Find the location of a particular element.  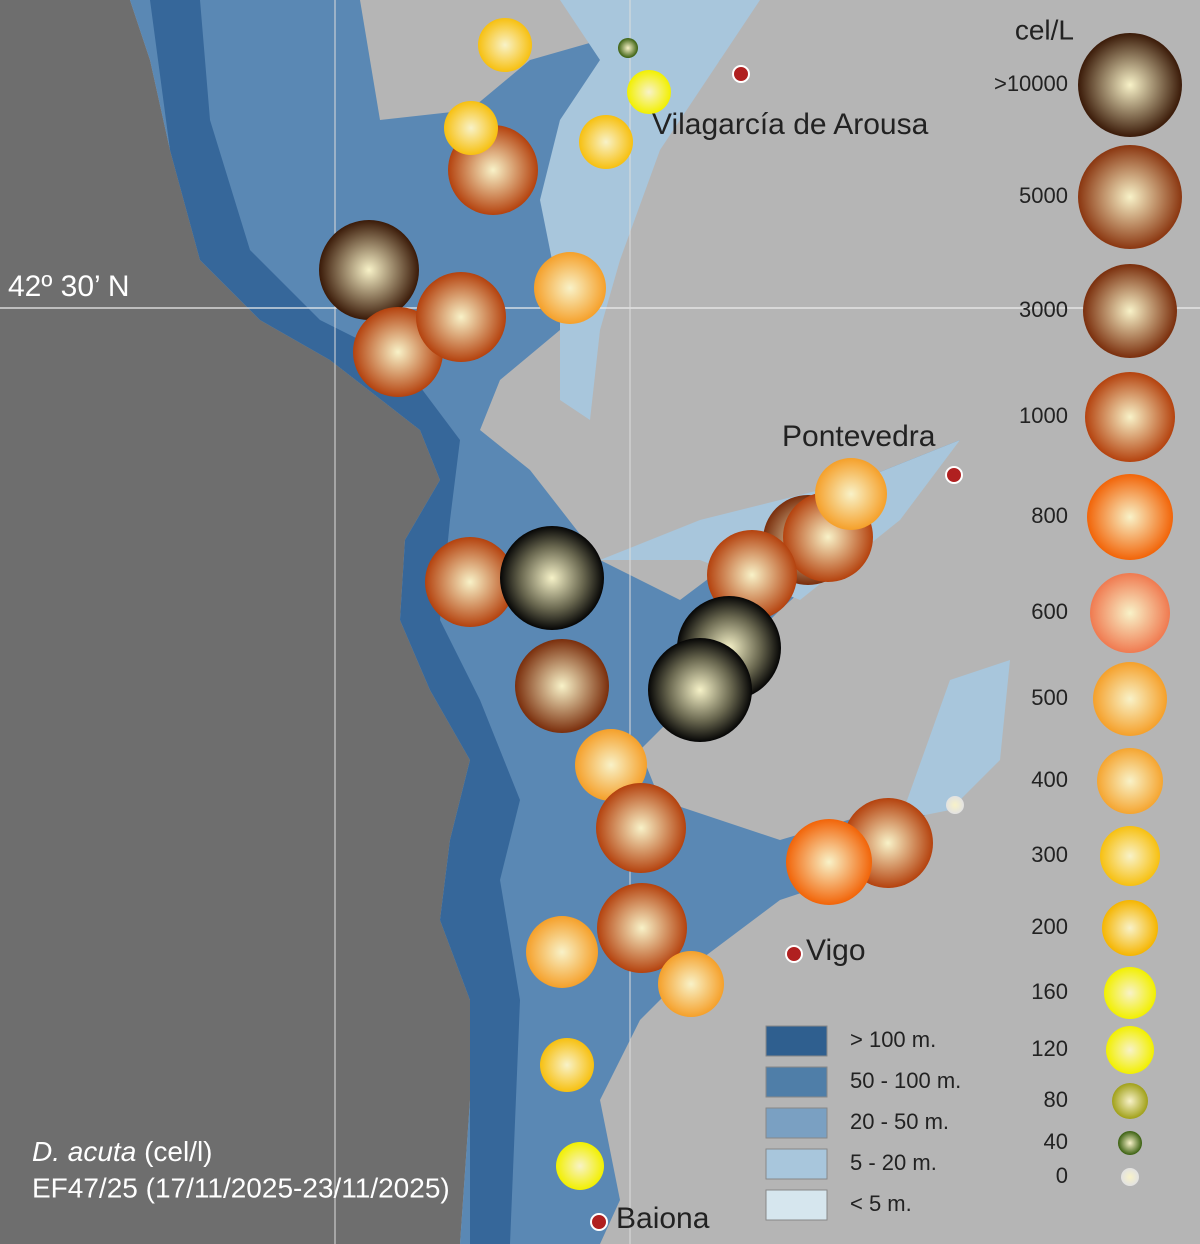

depth-label: 20 - 50 m. is located at coordinates (899, 1121).